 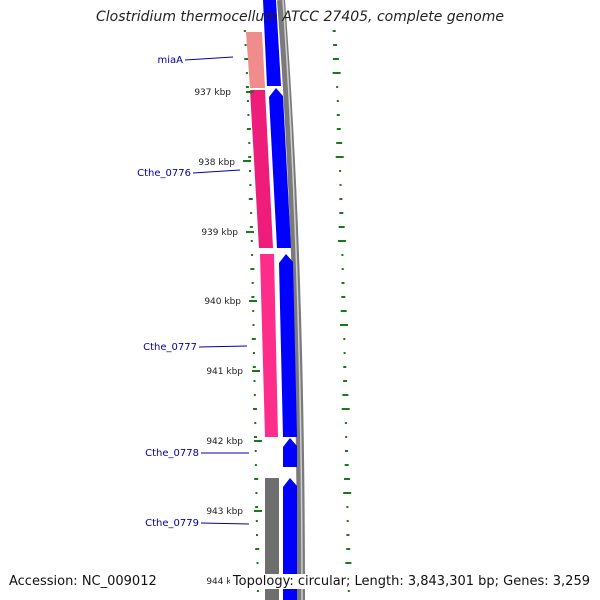 I want to click on gene-label-miaa: miaA, so click(x=171, y=60).